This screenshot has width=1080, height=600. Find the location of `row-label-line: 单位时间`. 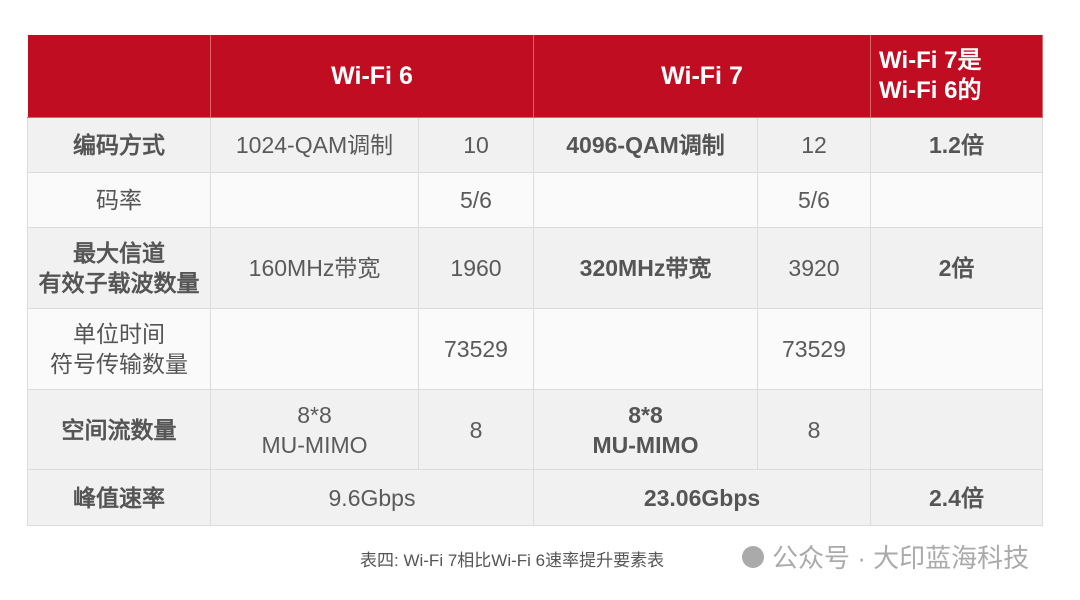

row-label-line: 单位时间 is located at coordinates (119, 334).